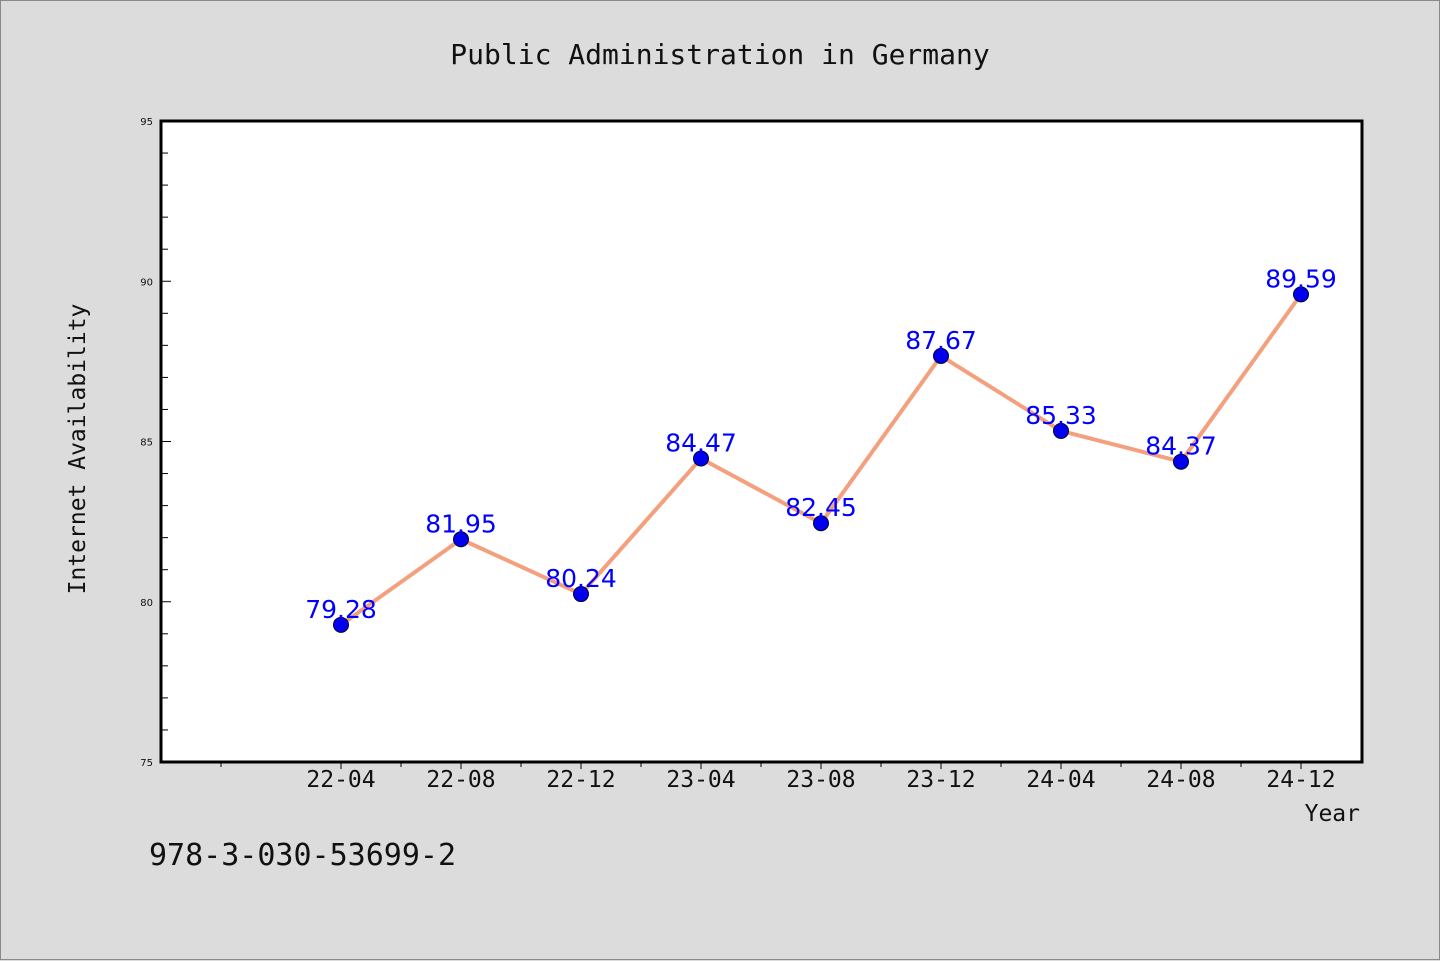 The width and height of the screenshot is (1440, 961). Describe the element at coordinates (461, 523) in the screenshot. I see `data-label: 81.95` at that location.